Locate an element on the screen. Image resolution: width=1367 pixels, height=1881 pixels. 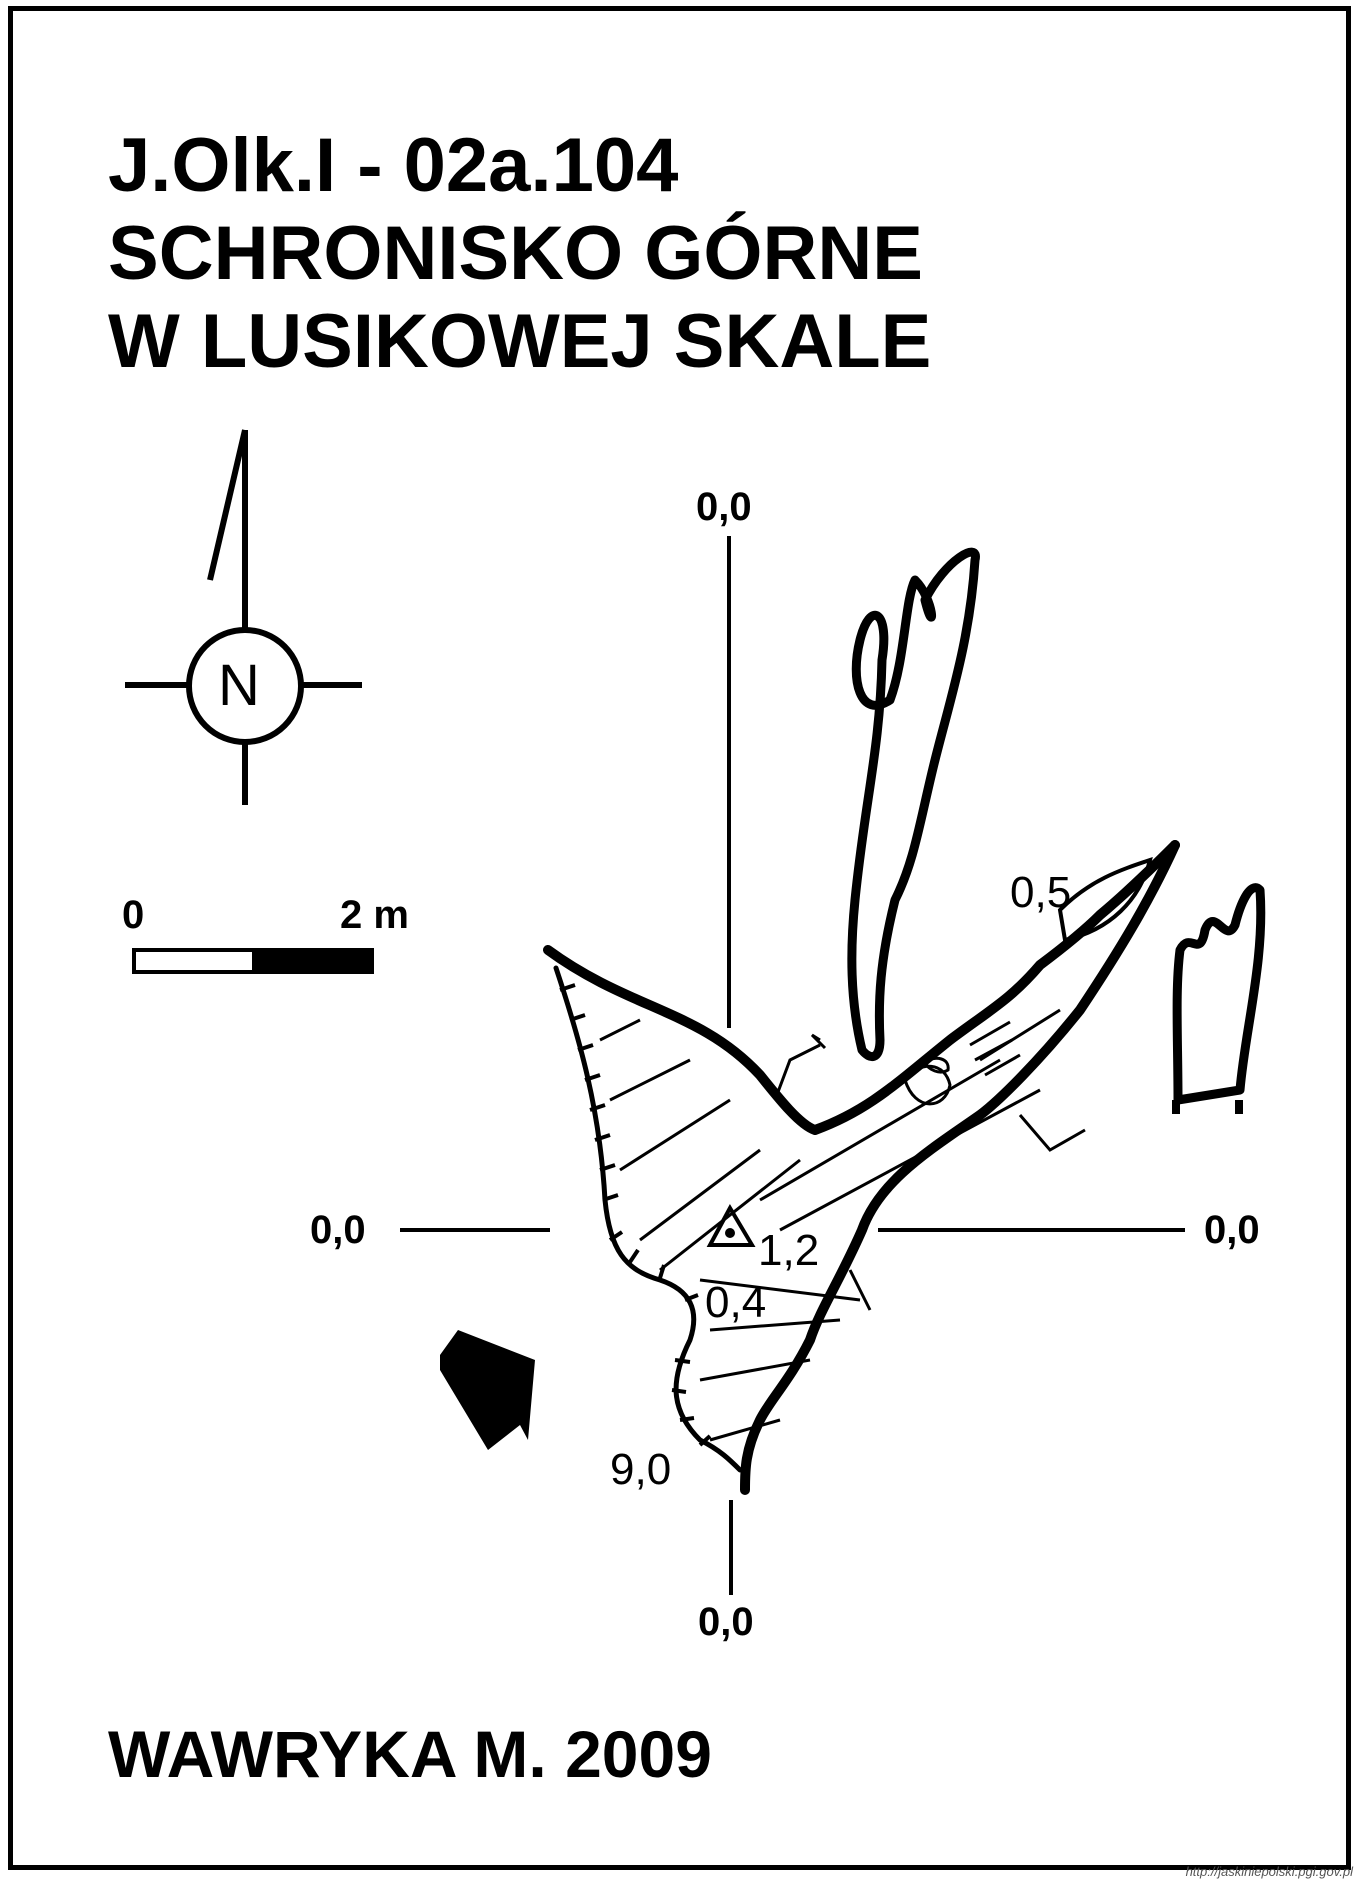
entrance-arrow-icon is located at coordinates (487, 1390).